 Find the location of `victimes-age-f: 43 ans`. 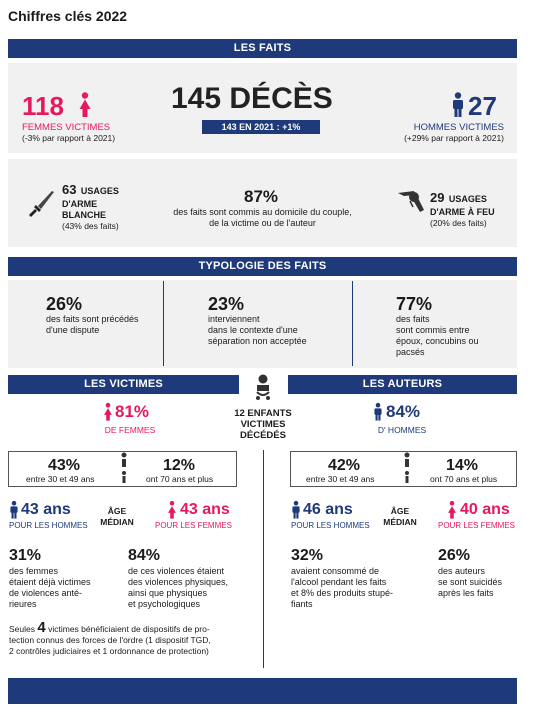

victimes-age-f: 43 ans is located at coordinates (205, 509).